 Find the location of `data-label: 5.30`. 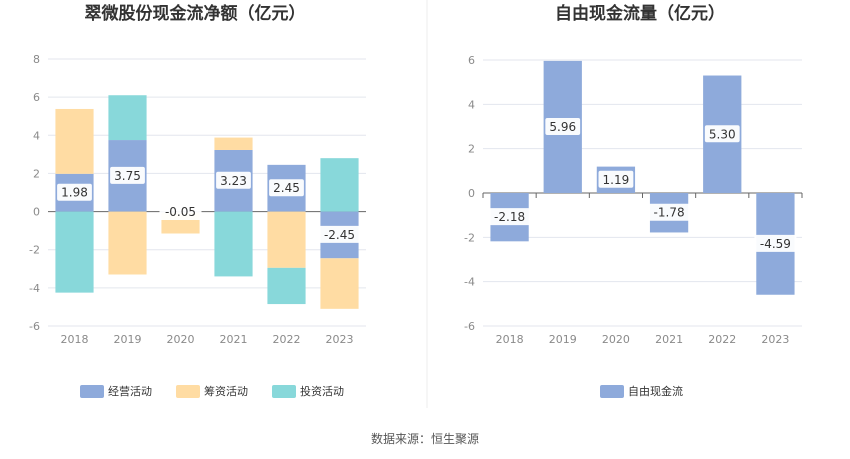

data-label: 5.30 is located at coordinates (722, 134).